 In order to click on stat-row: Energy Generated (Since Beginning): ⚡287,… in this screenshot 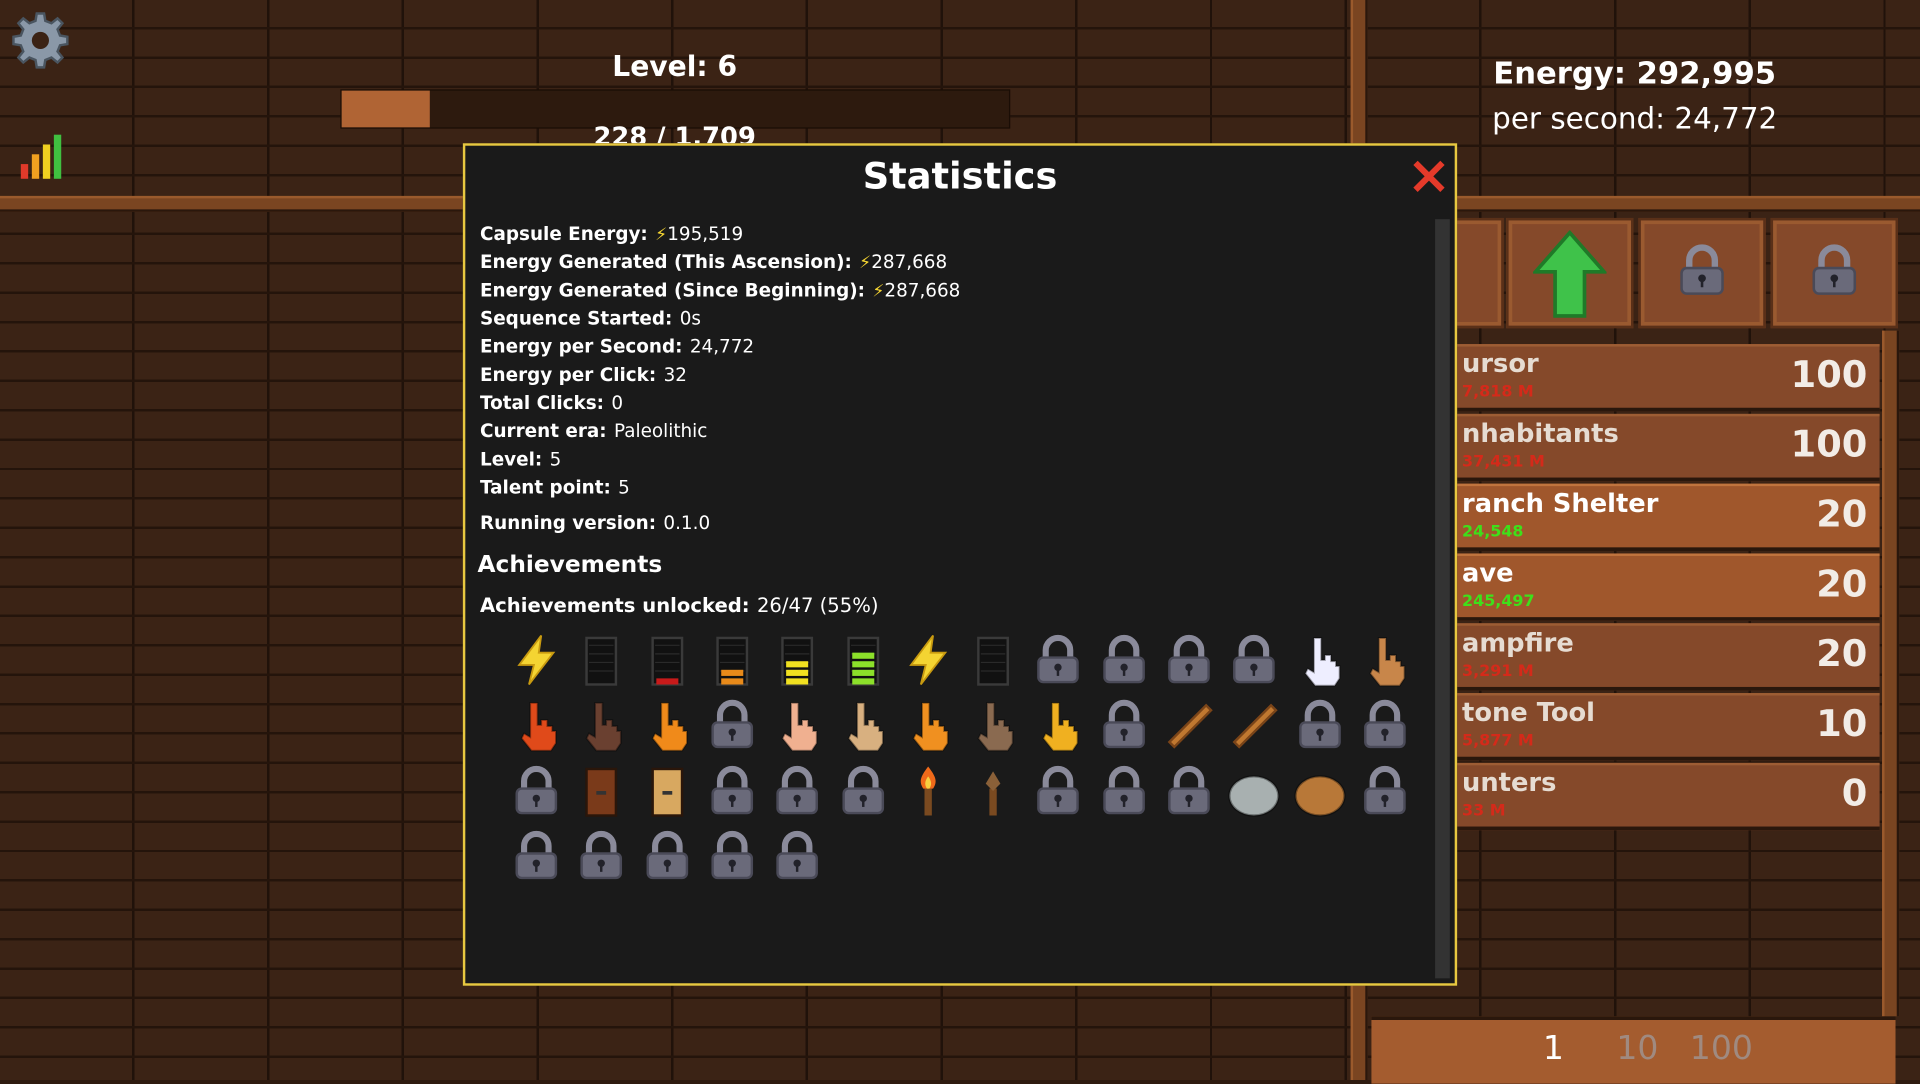, I will do `click(720, 290)`.